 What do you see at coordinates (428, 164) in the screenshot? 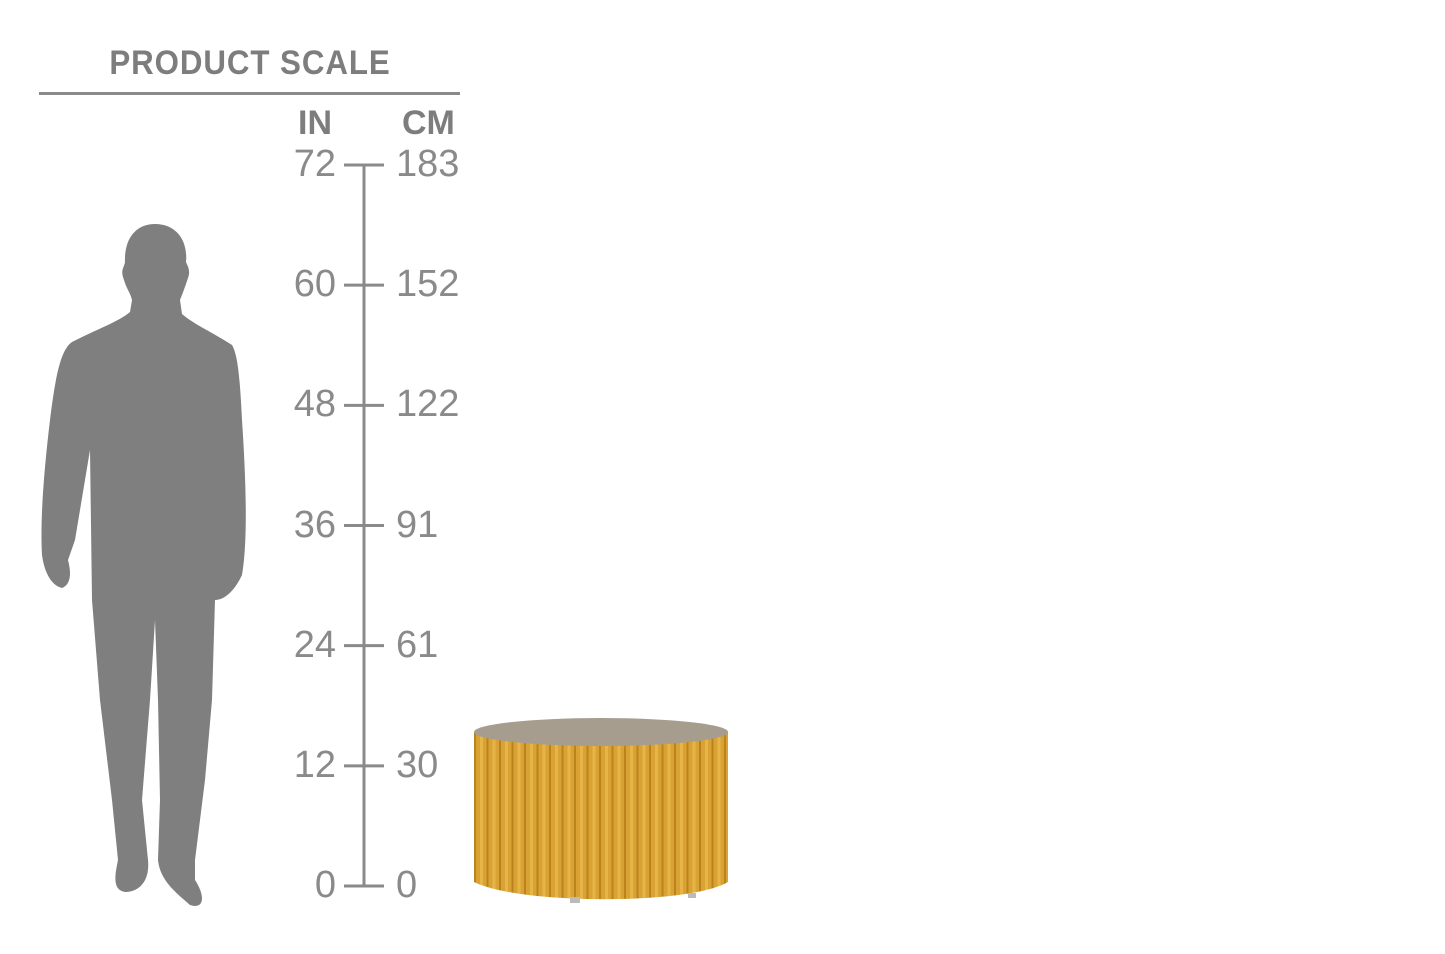
I see `tick-label-cm: 183` at bounding box center [428, 164].